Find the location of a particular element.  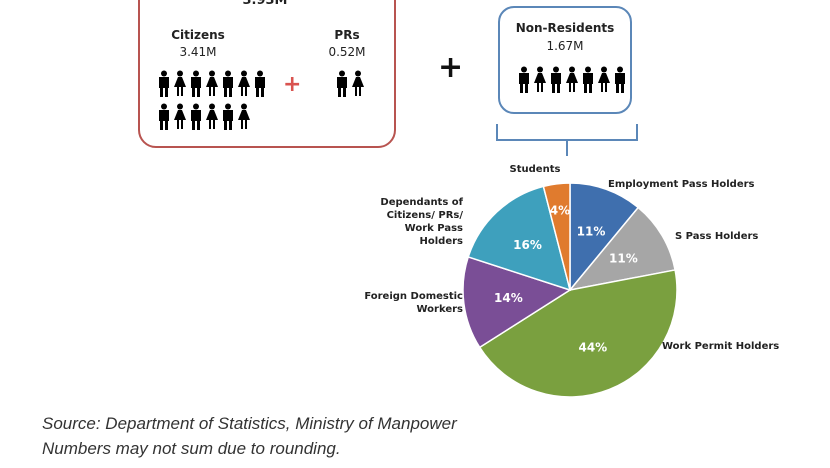

non-residents-label: Non-Residents is located at coordinates (565, 28).